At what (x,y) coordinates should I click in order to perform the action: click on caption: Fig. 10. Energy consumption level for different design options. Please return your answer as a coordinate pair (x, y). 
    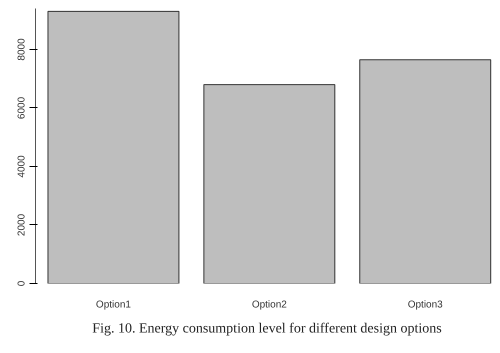
    Looking at the image, I should click on (267, 329).